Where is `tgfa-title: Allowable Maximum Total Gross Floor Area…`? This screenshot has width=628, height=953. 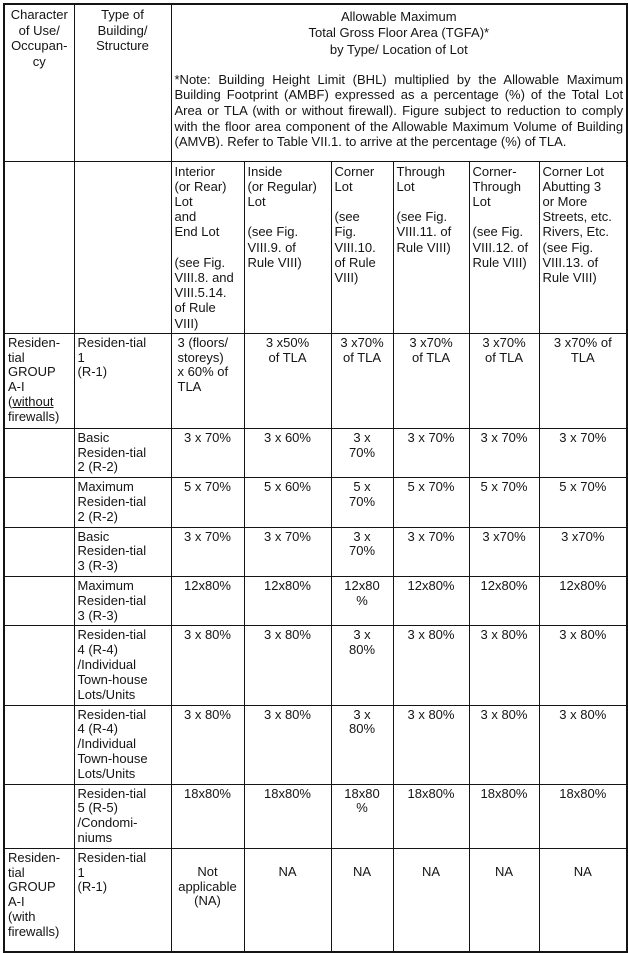
tgfa-title: Allowable Maximum Total Gross Floor Area… is located at coordinates (399, 33).